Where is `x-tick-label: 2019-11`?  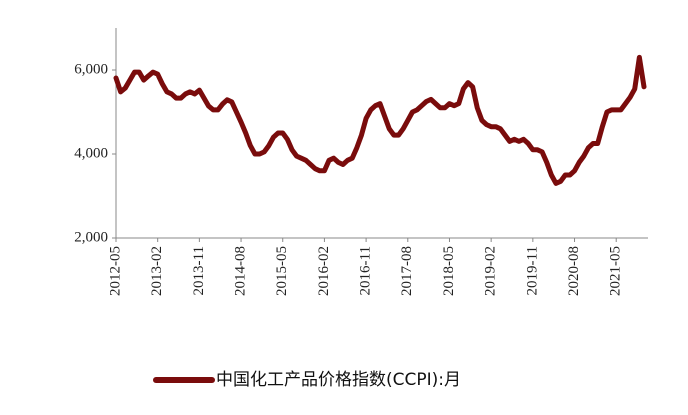
x-tick-label: 2019-11 is located at coordinates (532, 270).